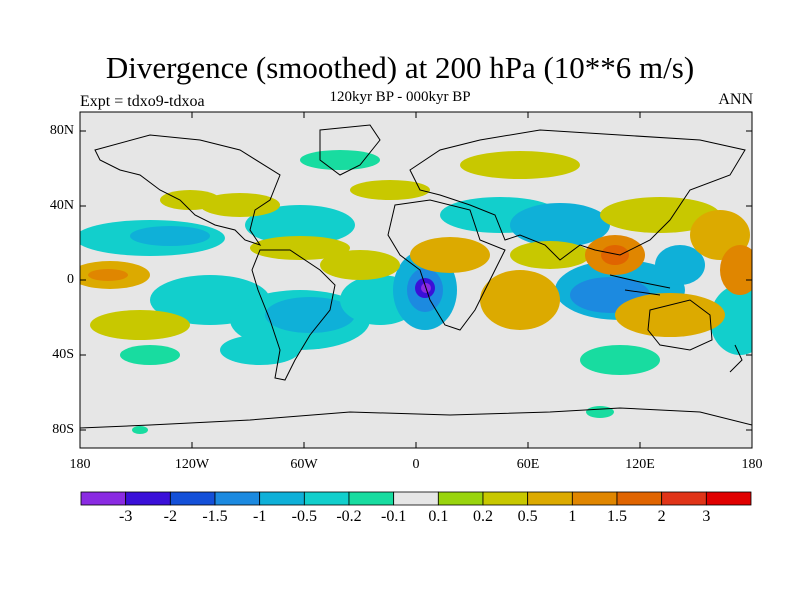 This screenshot has height=600, width=800. What do you see at coordinates (735, 99) in the screenshot?
I see `season-label: ANN` at bounding box center [735, 99].